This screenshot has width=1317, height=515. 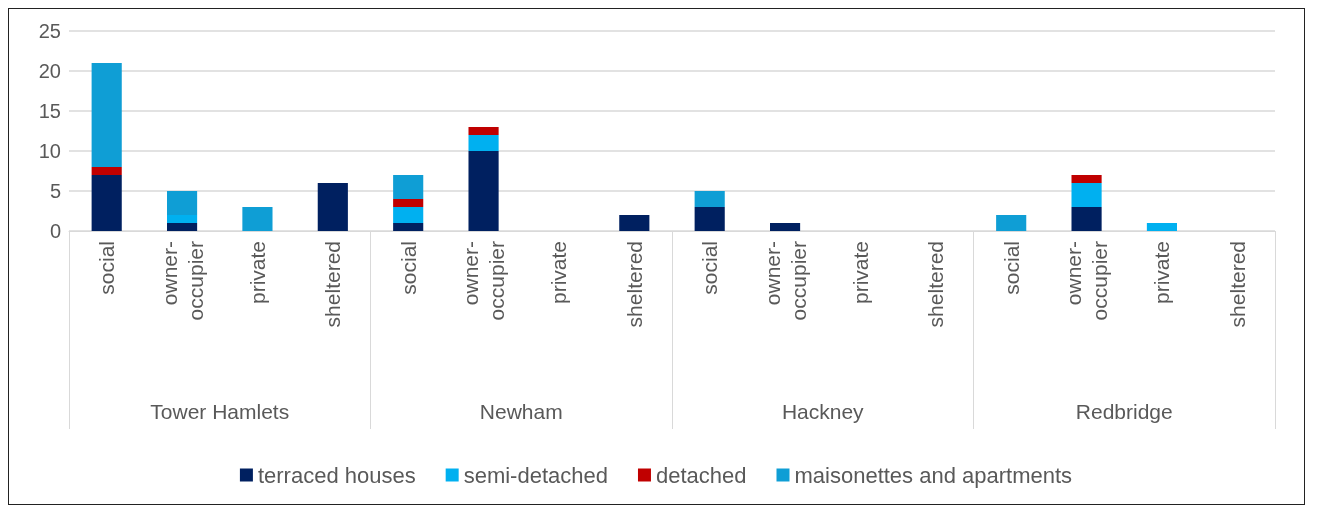 What do you see at coordinates (701, 475) in the screenshot?
I see `legend-label: detached` at bounding box center [701, 475].